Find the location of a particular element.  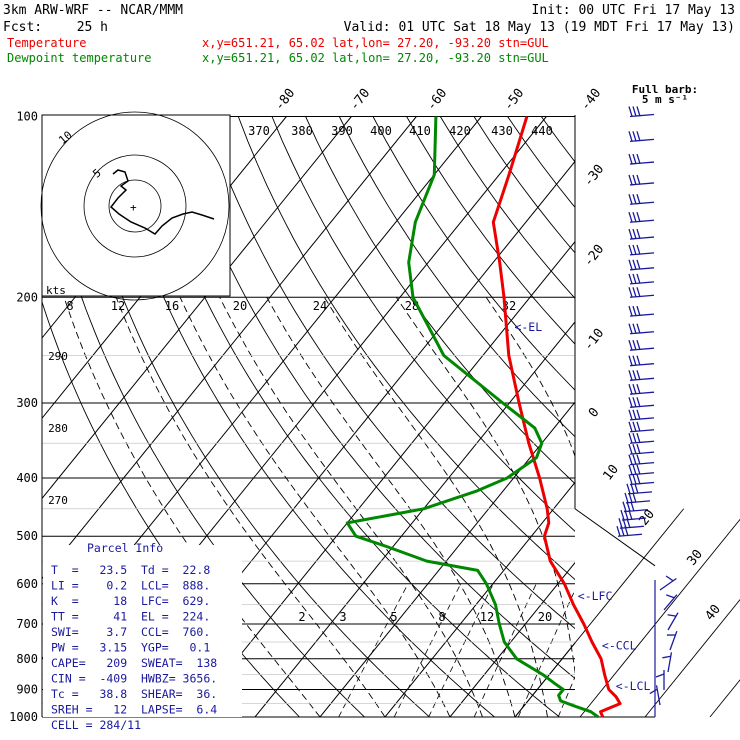

forecast-label: Fcst: is located at coordinates (22, 27).